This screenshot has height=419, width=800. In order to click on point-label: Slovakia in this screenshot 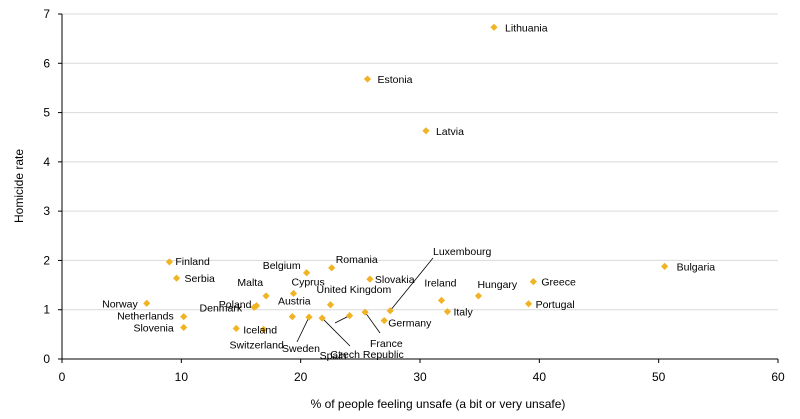, I will do `click(395, 280)`.